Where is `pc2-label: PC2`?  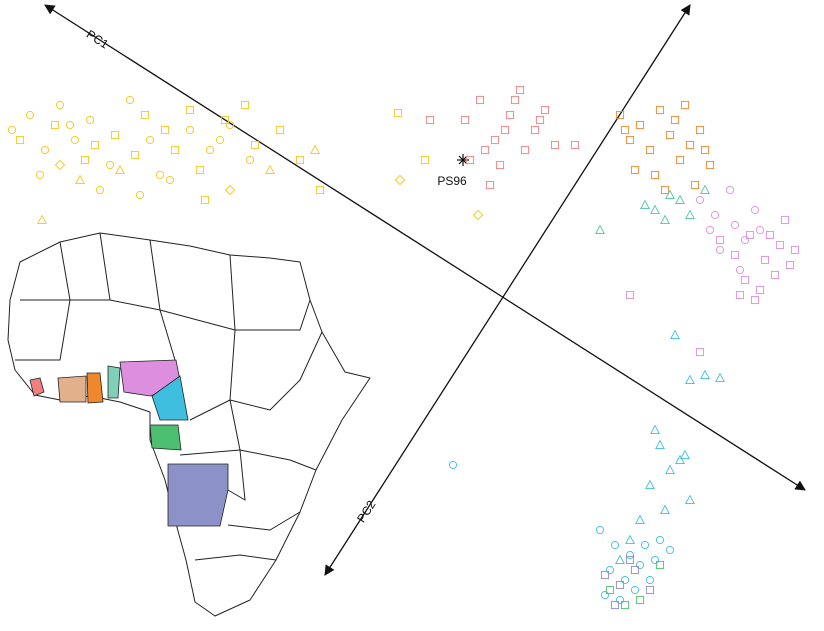 pc2-label: PC2 is located at coordinates (366, 511).